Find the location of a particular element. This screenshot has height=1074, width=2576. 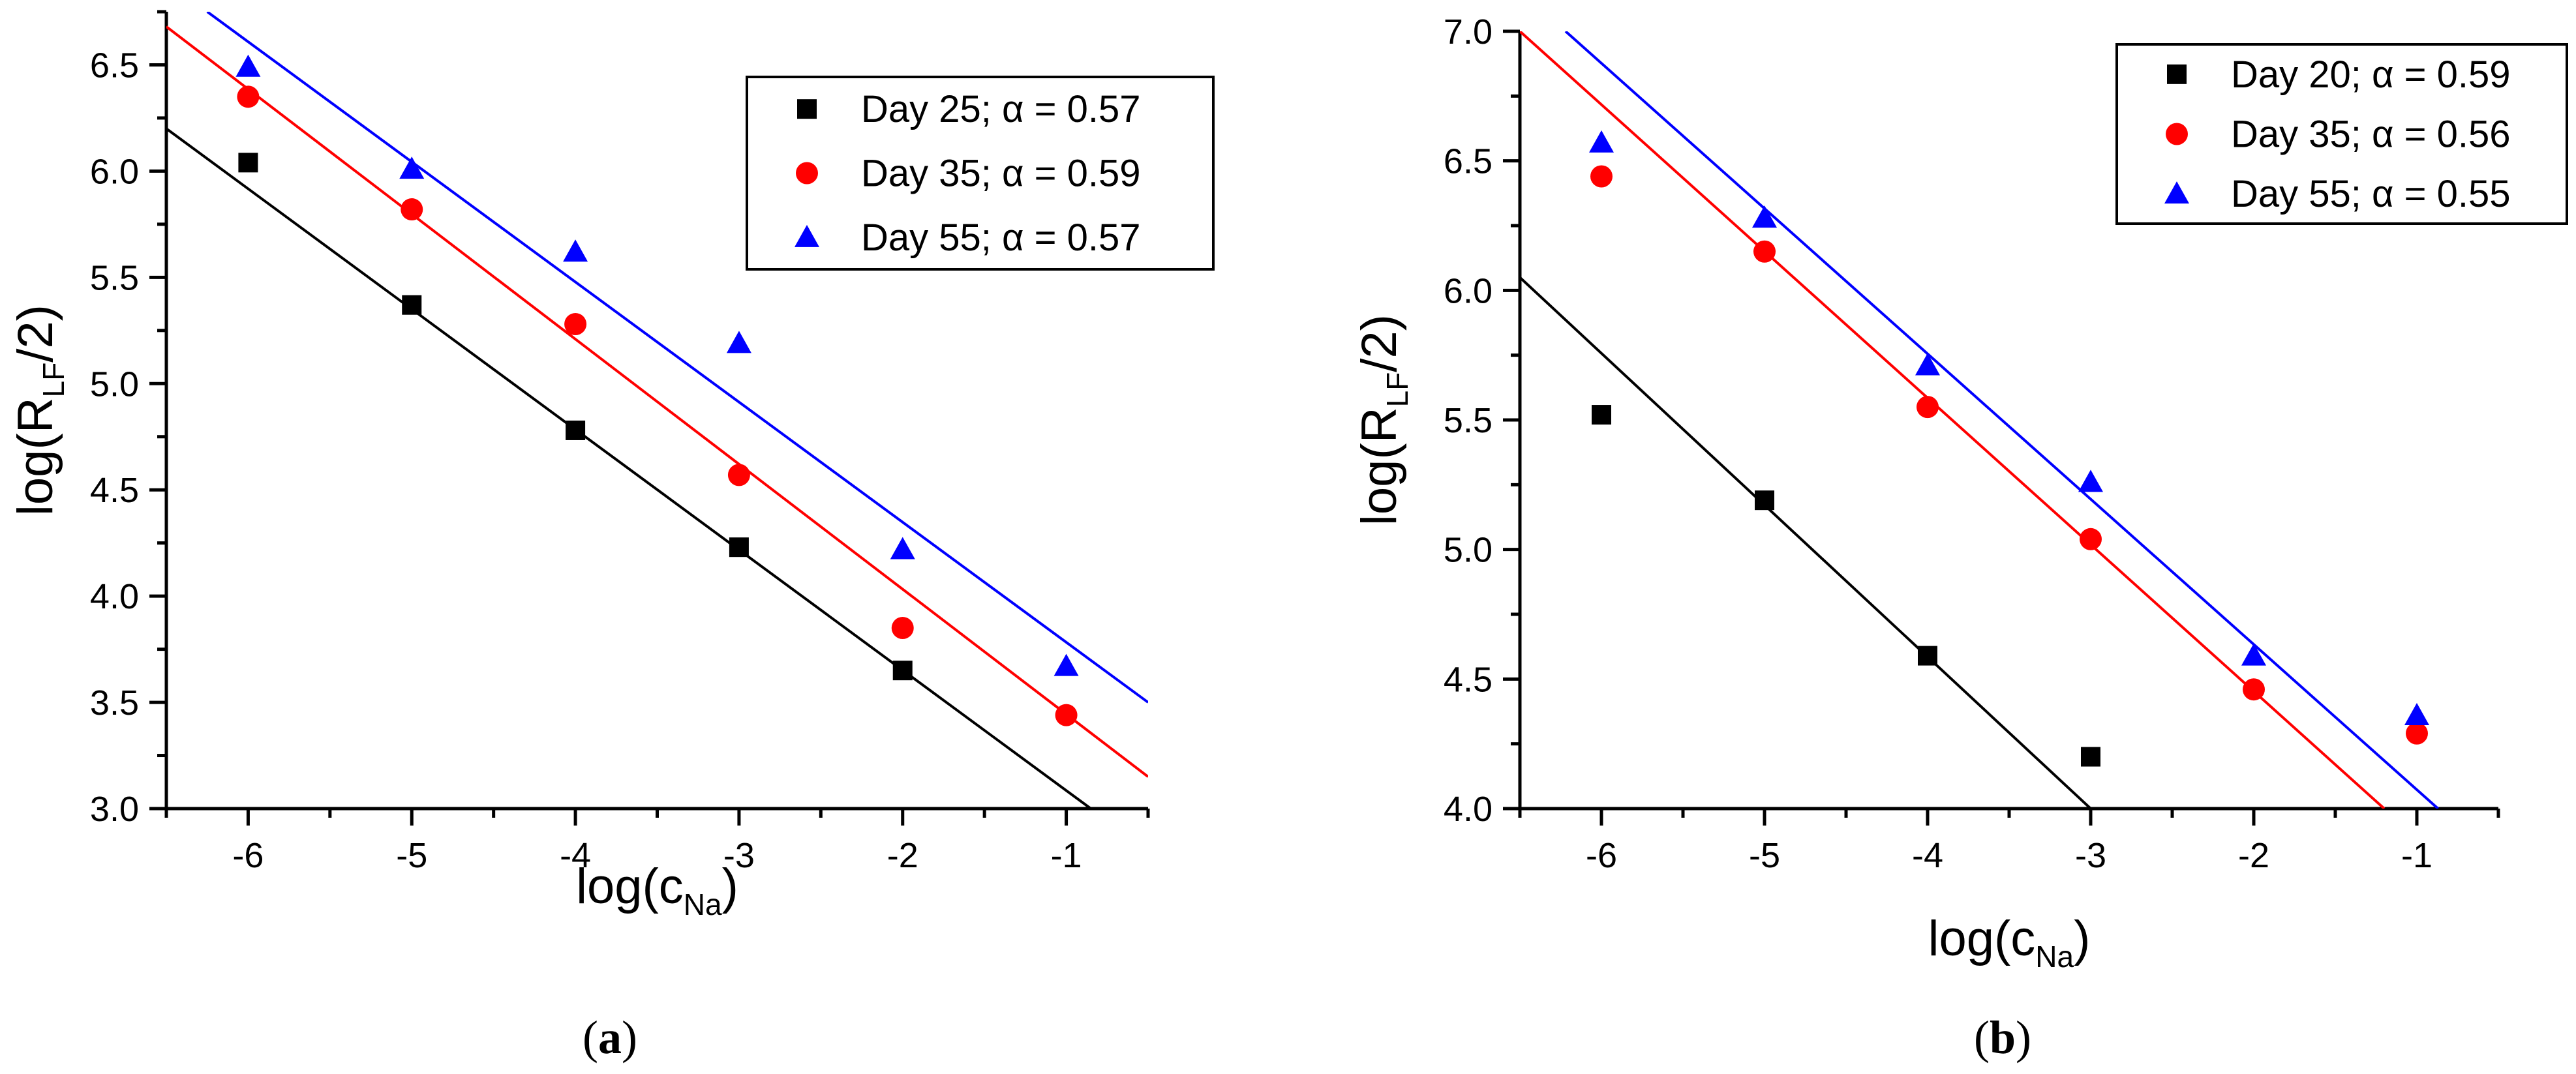

legend-label-series-1: Day 20; α = 0.59 is located at coordinates (2371, 74).